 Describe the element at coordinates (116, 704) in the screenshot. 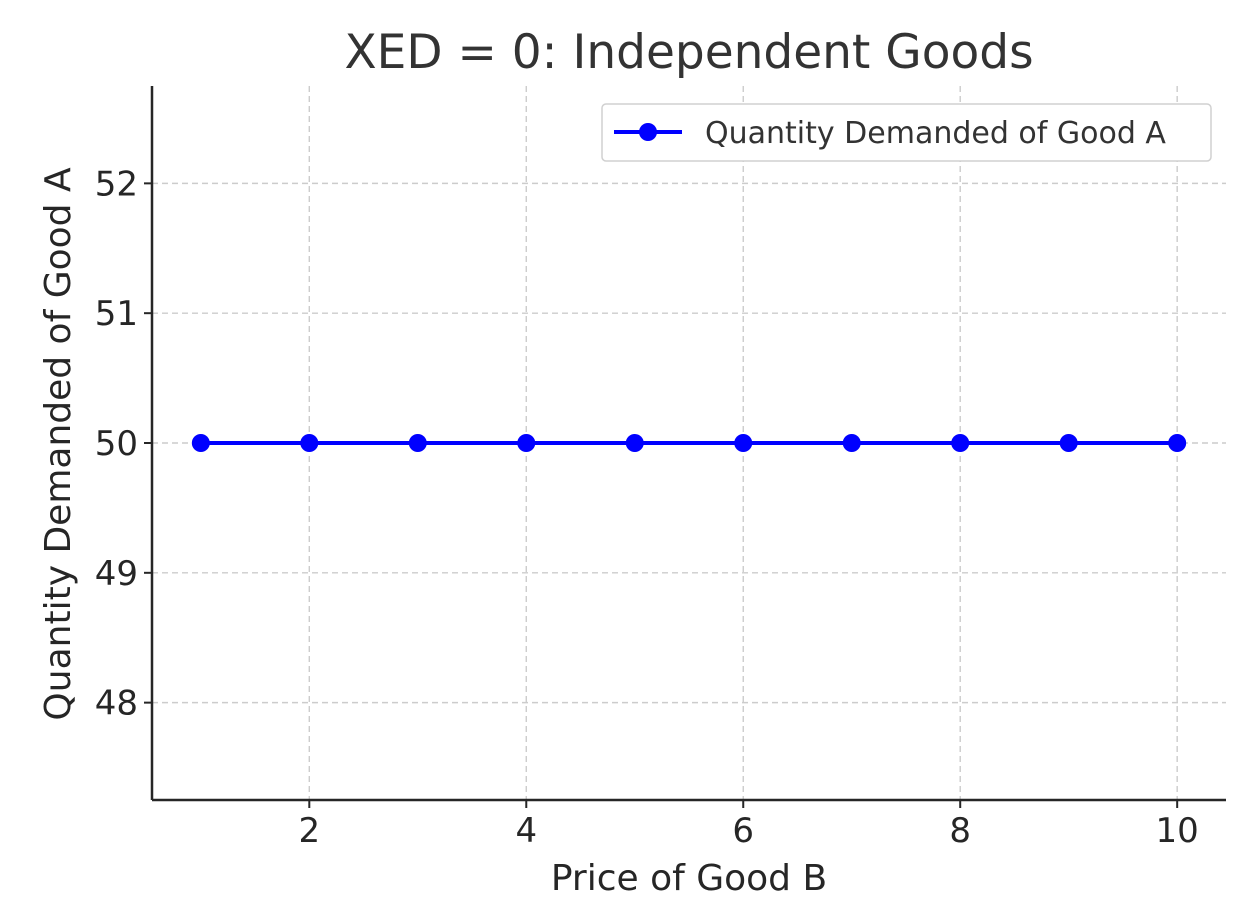

I see `y-tick-label: 48` at that location.